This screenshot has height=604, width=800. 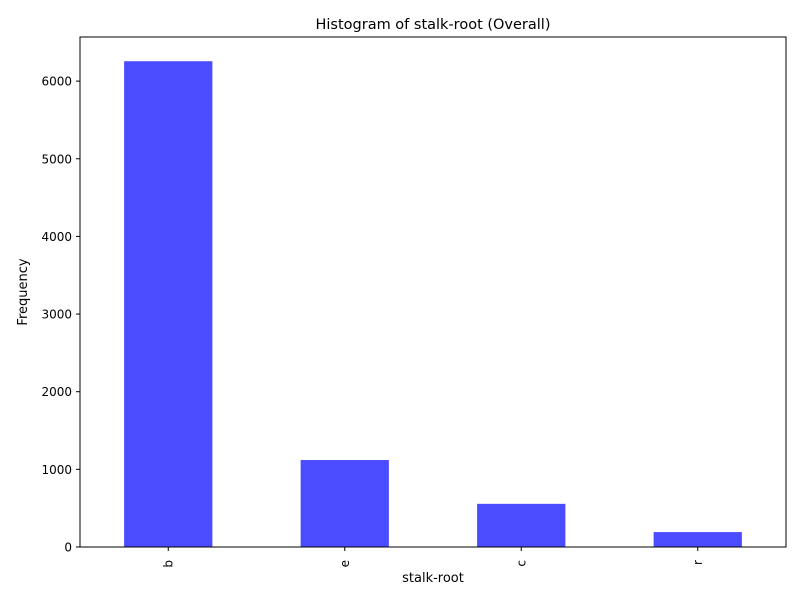 What do you see at coordinates (433, 578) in the screenshot?
I see `x-axis-label: stalk-root` at bounding box center [433, 578].